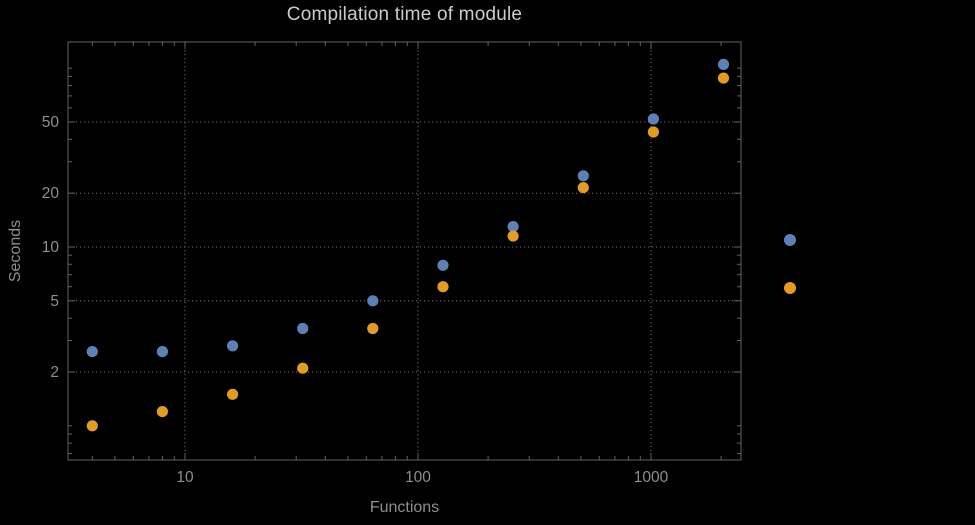  I want to click on x-tick-label: 1000, so click(651, 477).